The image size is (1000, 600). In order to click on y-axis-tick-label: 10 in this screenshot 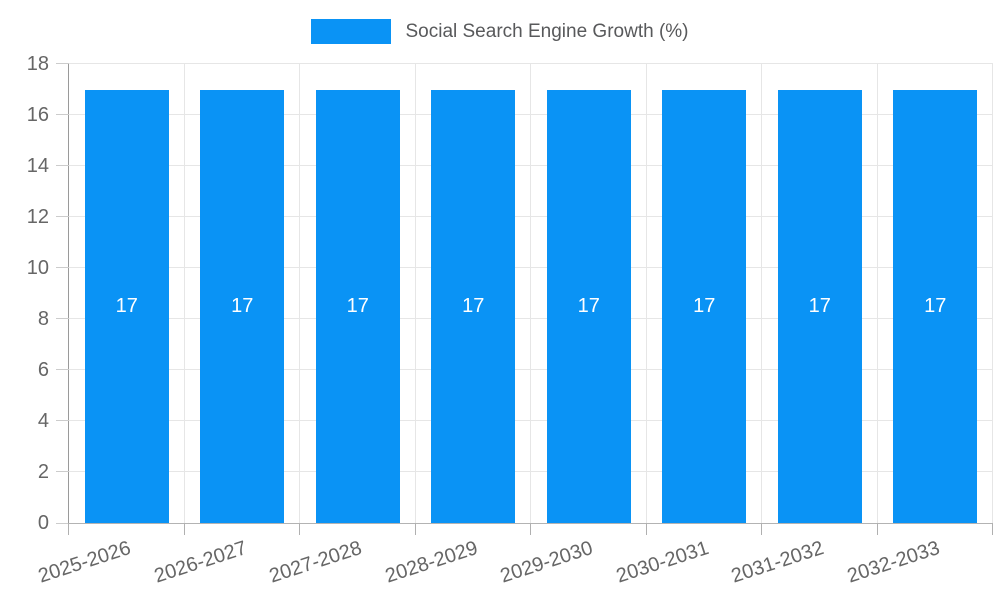, I will do `click(37, 268)`.